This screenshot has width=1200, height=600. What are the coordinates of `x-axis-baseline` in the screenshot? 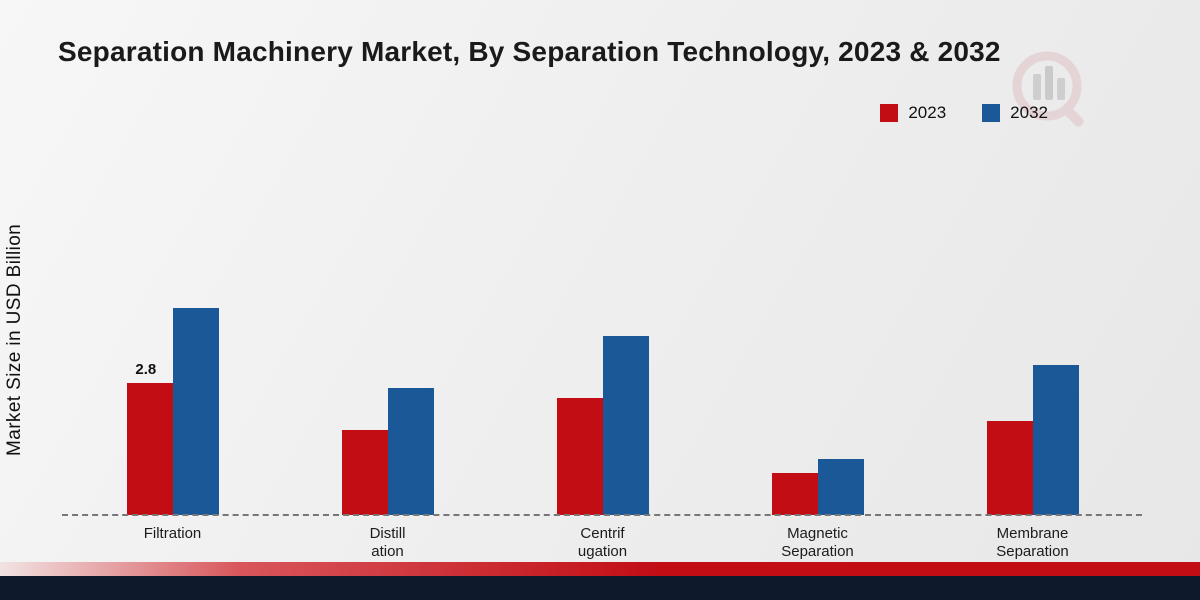 It's located at (602, 515).